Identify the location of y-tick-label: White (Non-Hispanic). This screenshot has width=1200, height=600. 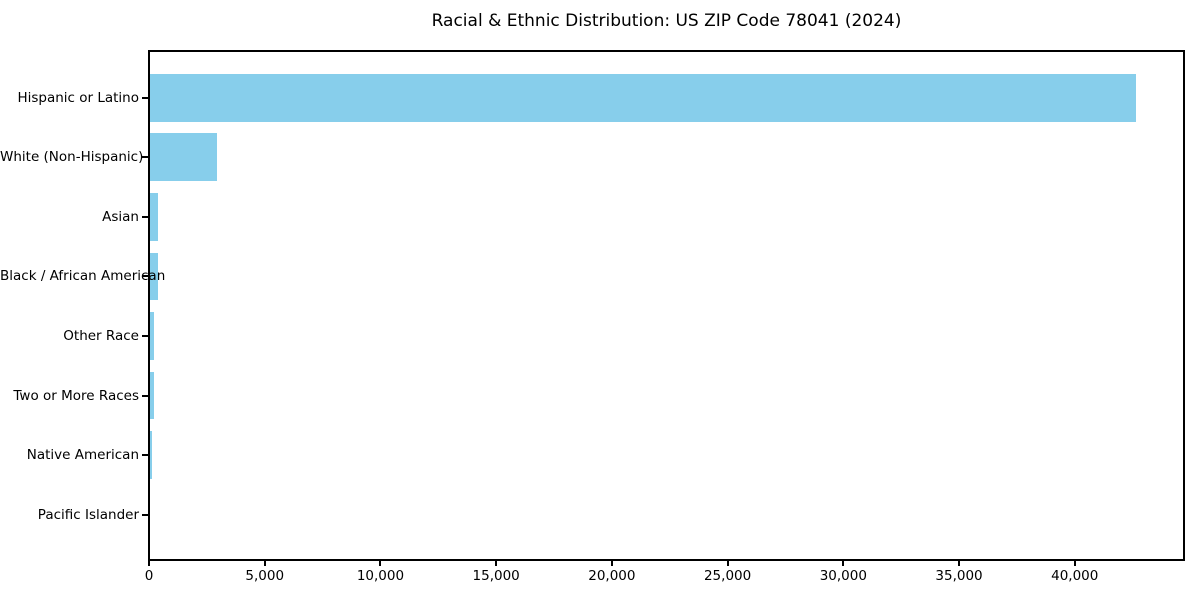
(72, 157).